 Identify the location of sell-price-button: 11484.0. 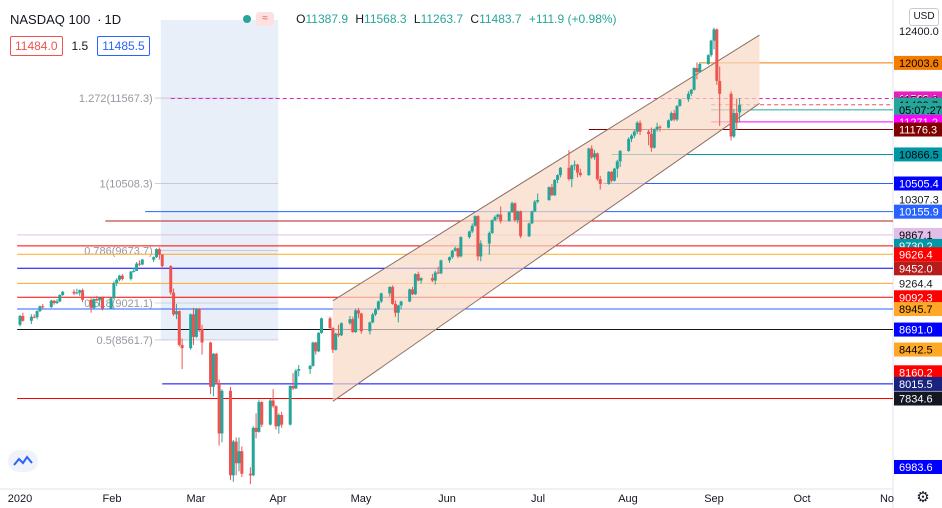
(36, 46).